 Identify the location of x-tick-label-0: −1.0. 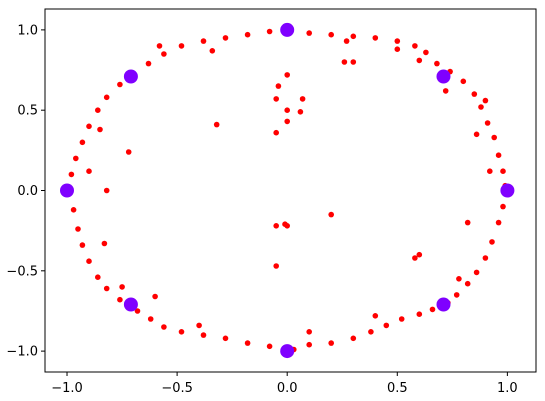
(67, 388).